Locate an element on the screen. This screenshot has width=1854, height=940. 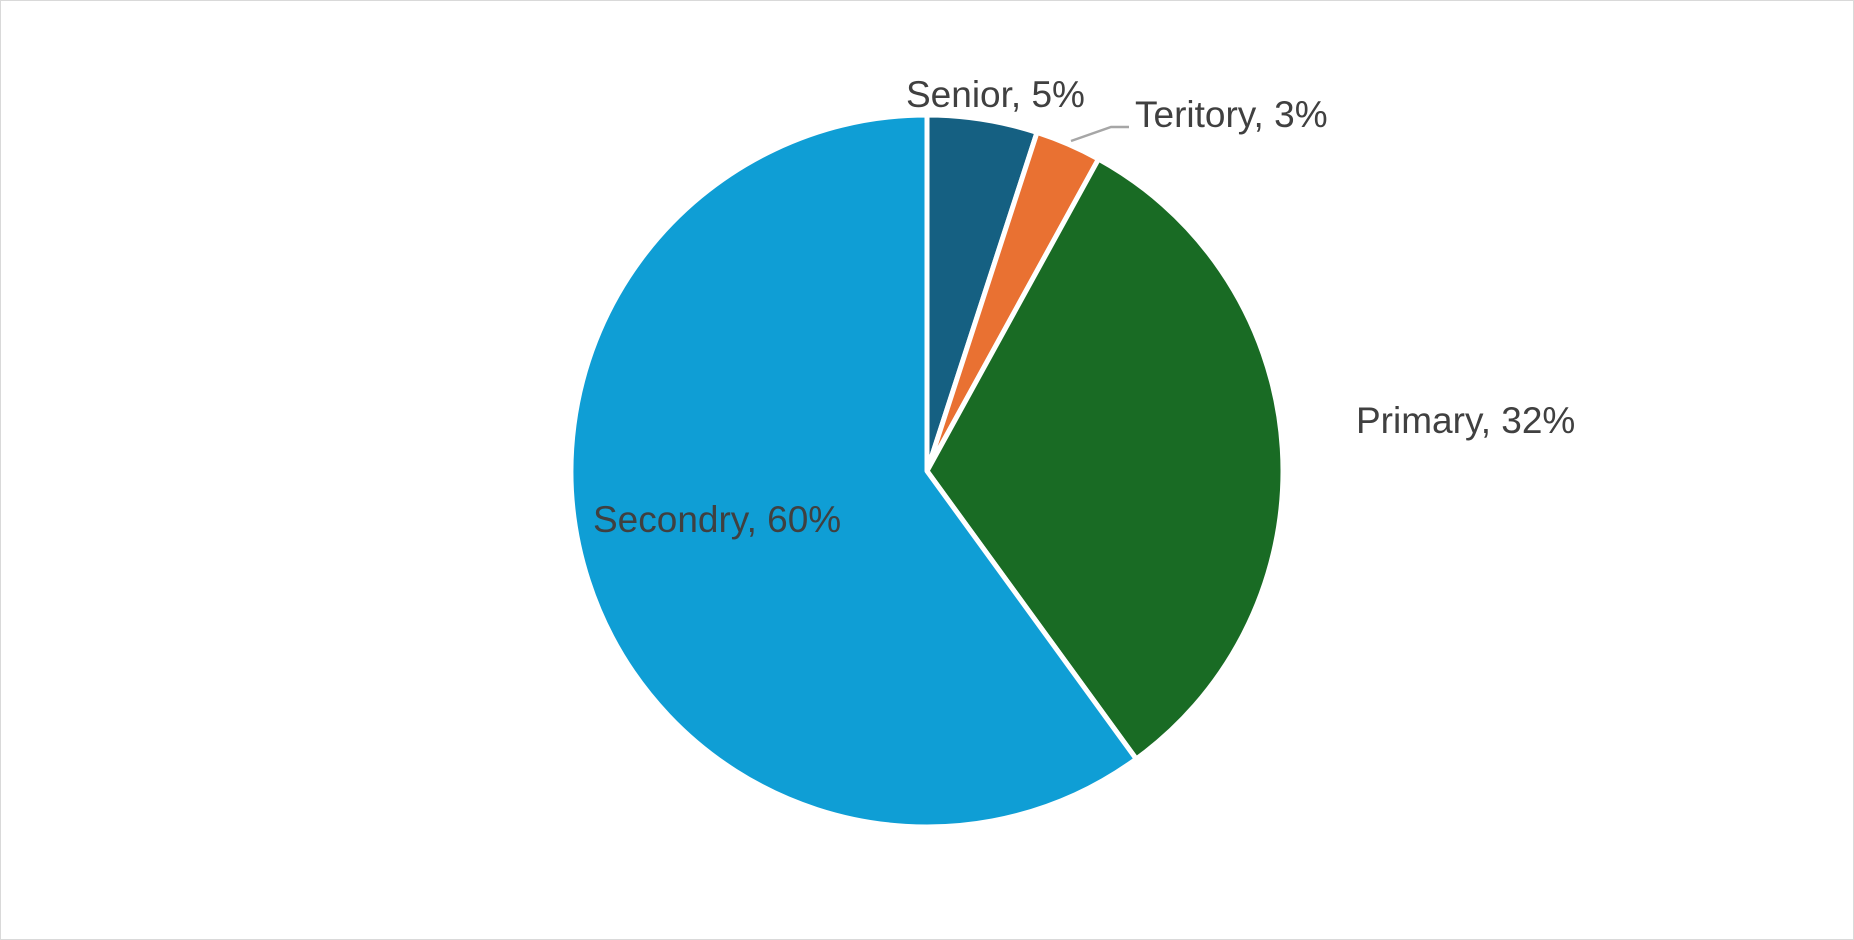
pie-slice-primary is located at coordinates (1105, 459).